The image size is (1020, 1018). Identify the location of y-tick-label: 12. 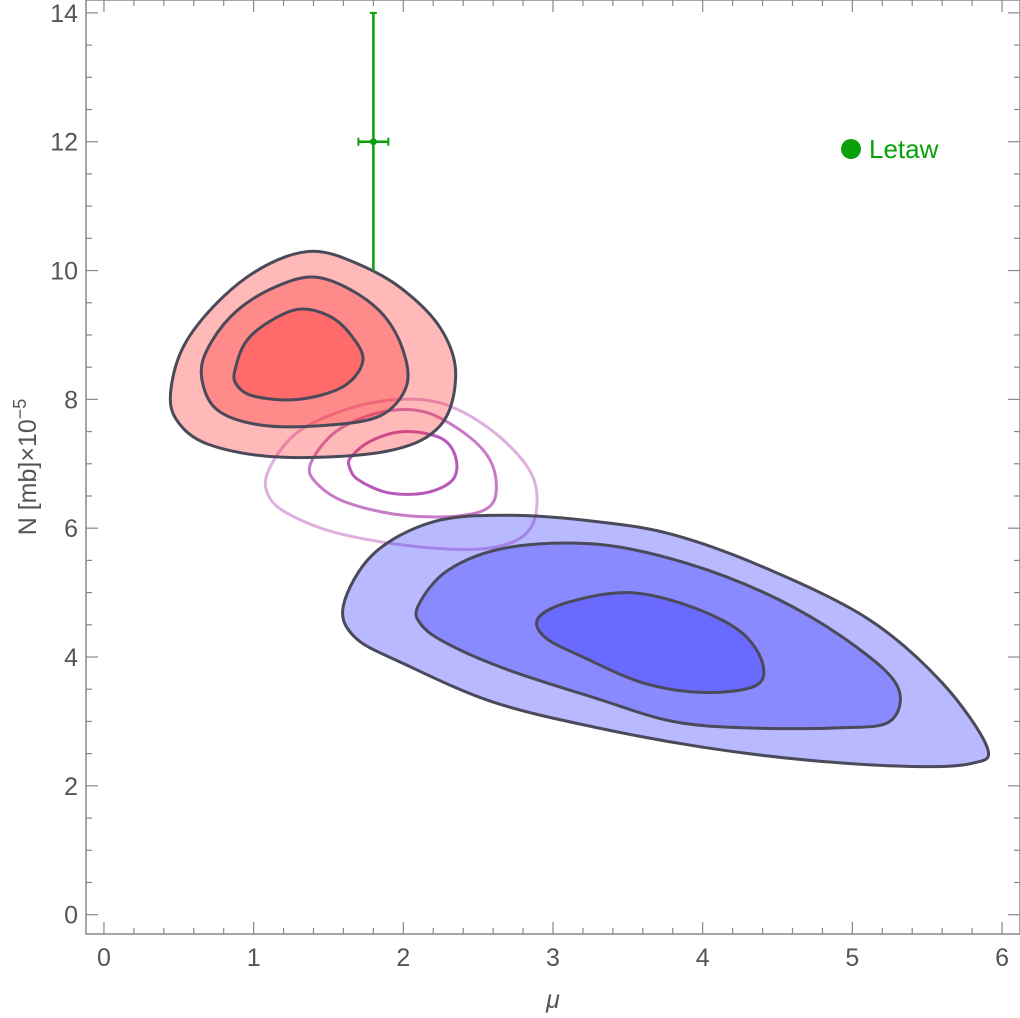
(64, 143).